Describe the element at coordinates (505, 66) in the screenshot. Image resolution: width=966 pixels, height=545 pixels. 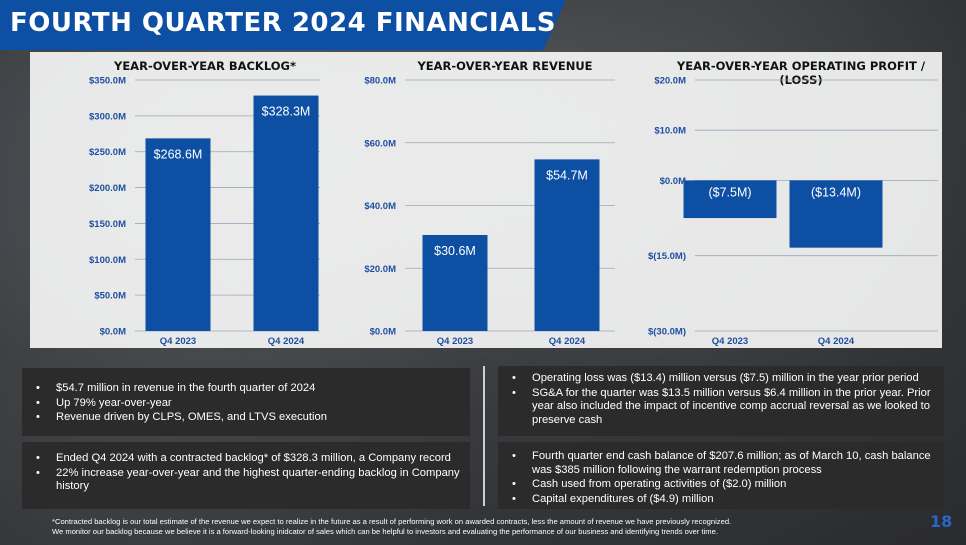
I see `revenue-chart-title: Year-over-Year Revenue` at that location.